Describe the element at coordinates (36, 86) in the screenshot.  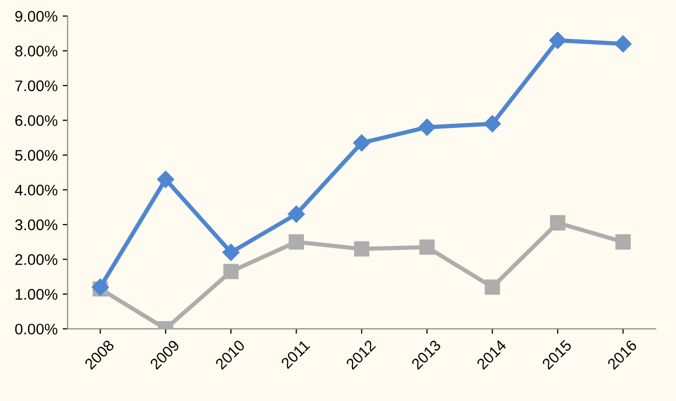
I see `y-tick-label: 7.00%` at that location.